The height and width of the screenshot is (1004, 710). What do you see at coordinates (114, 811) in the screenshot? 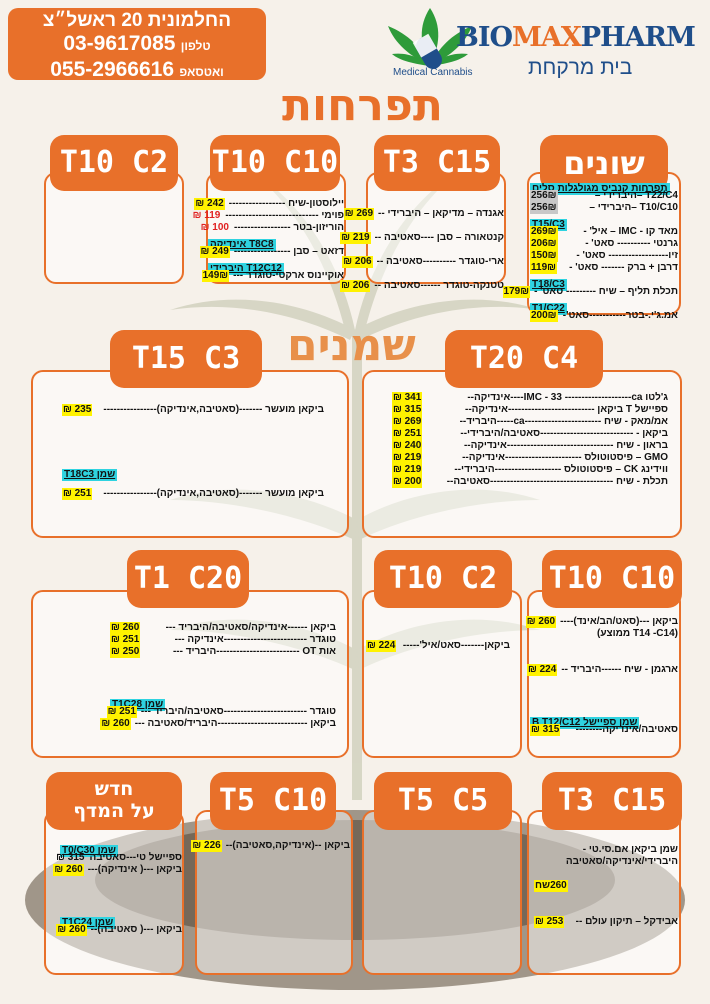
I see `new-title-line2: על המדף` at bounding box center [114, 811].